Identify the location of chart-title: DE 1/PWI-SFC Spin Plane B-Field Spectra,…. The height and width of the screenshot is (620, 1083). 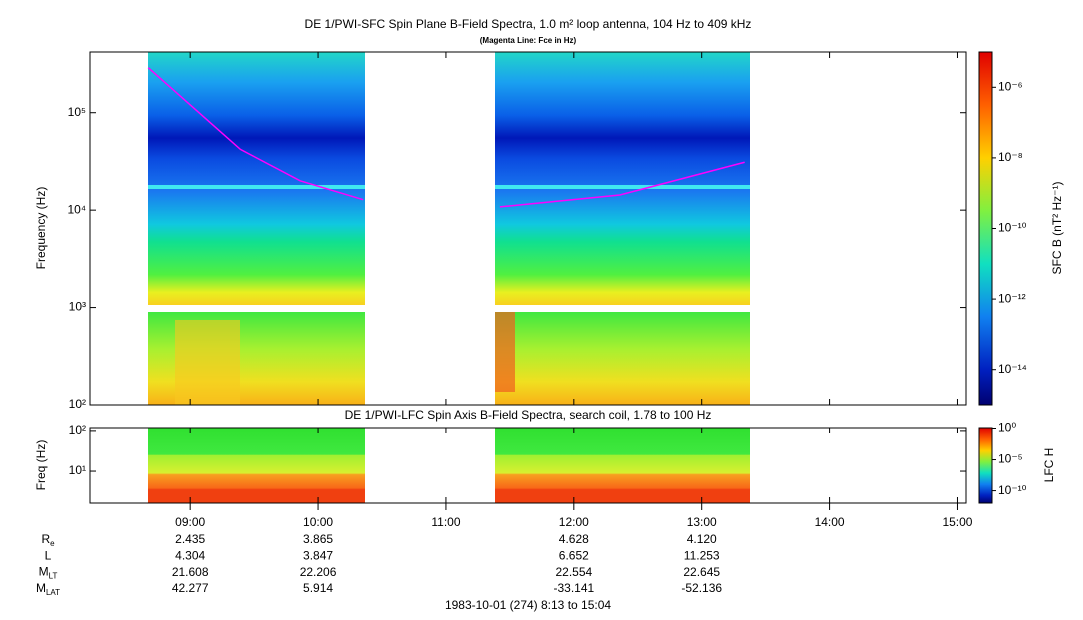
(528, 24).